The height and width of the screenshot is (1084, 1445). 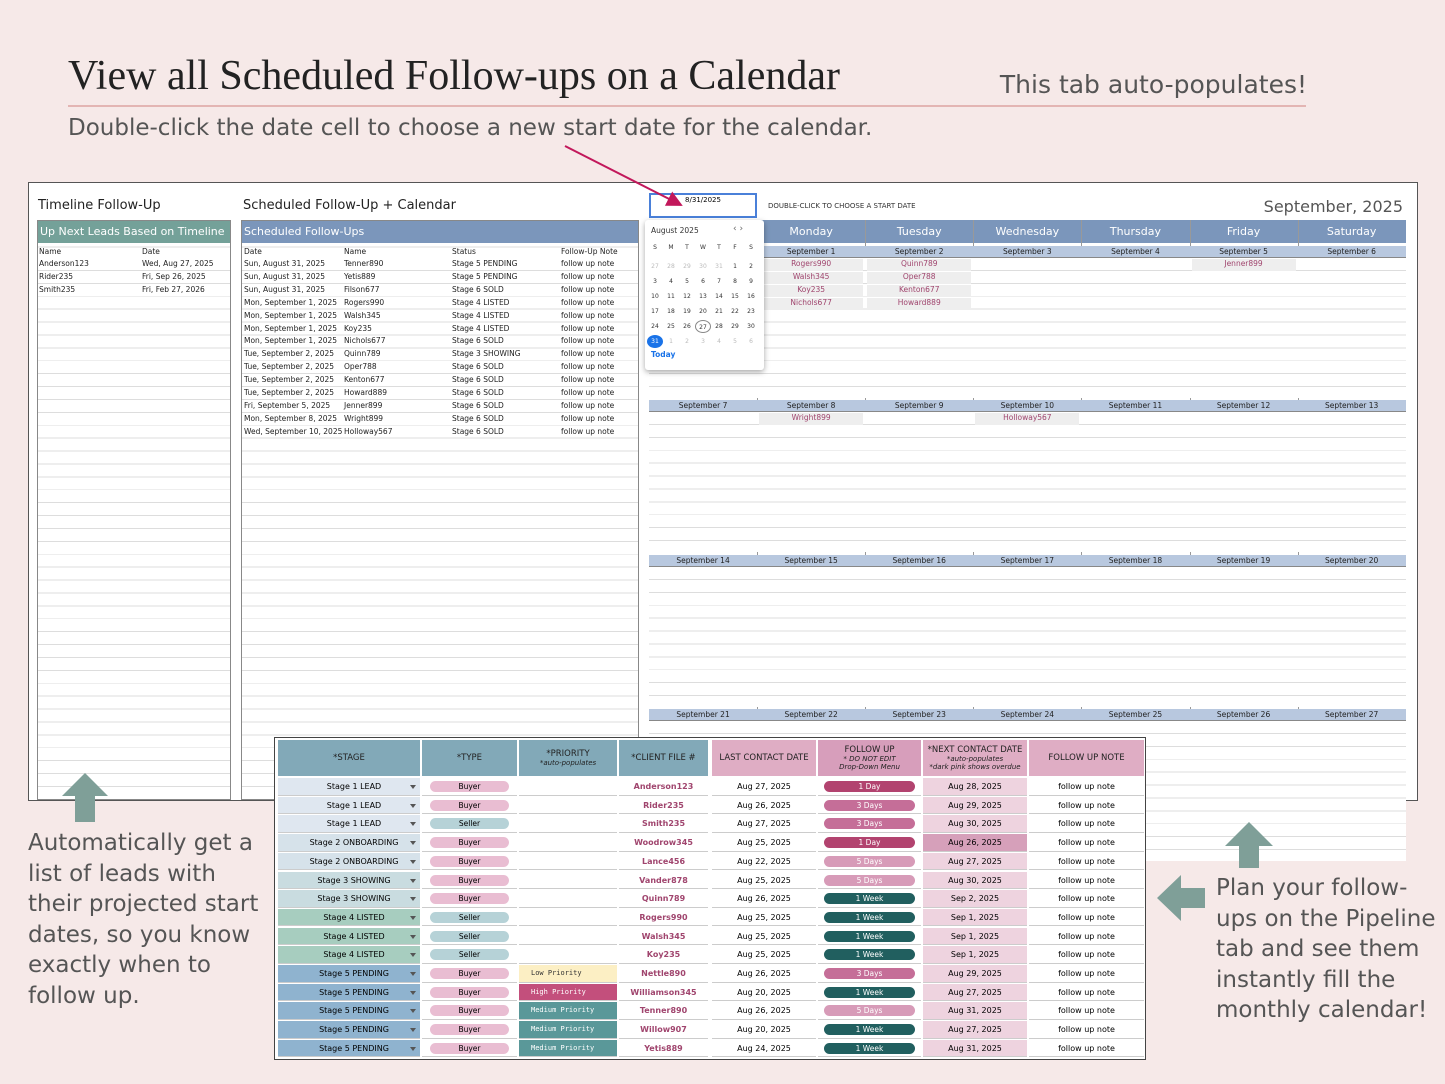 I want to click on stage: Stage 2 ONBOARDING, so click(x=354, y=843).